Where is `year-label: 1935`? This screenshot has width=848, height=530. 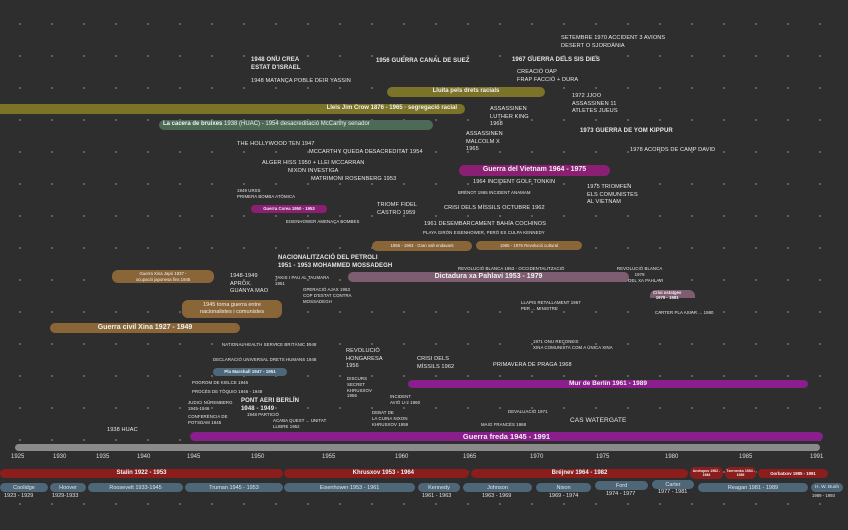
year-label: 1935 is located at coordinates (103, 457).